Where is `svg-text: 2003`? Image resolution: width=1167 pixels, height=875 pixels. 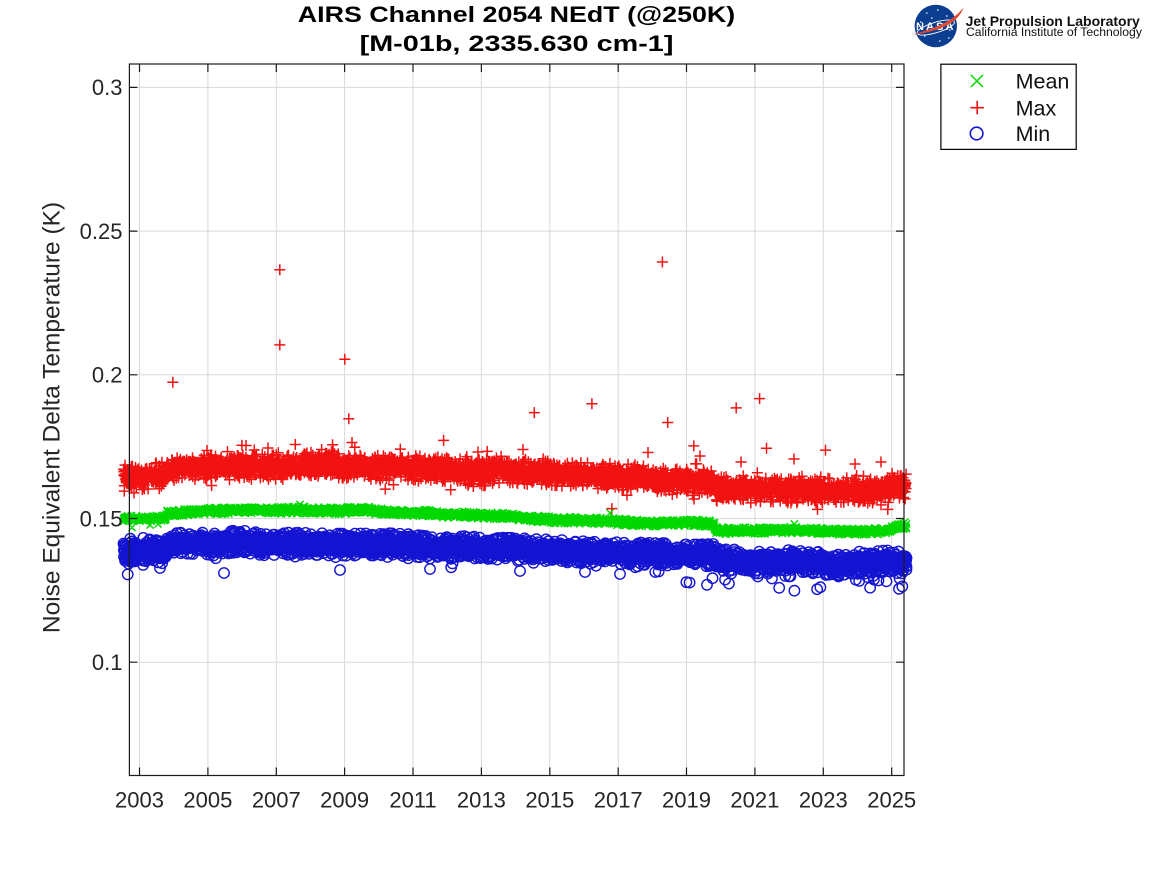 svg-text: 2003 is located at coordinates (139, 800).